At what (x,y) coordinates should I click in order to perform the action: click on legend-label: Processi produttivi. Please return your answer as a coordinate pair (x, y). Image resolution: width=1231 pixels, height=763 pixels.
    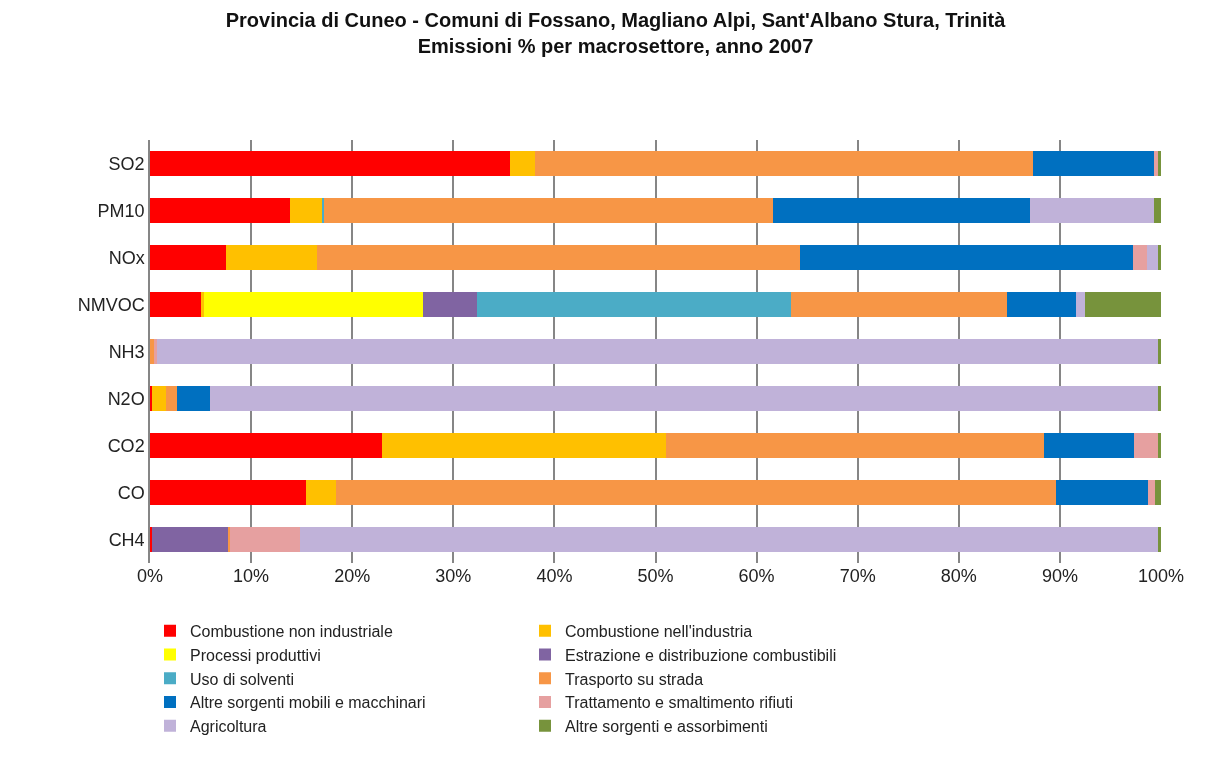
    Looking at the image, I should click on (255, 655).